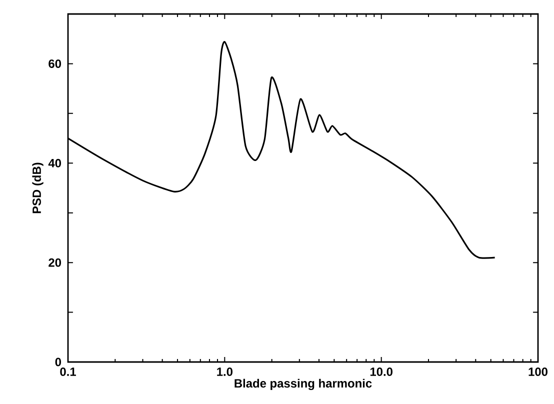 This screenshot has width=554, height=404. I want to click on y-tick-label: 0, so click(58, 362).